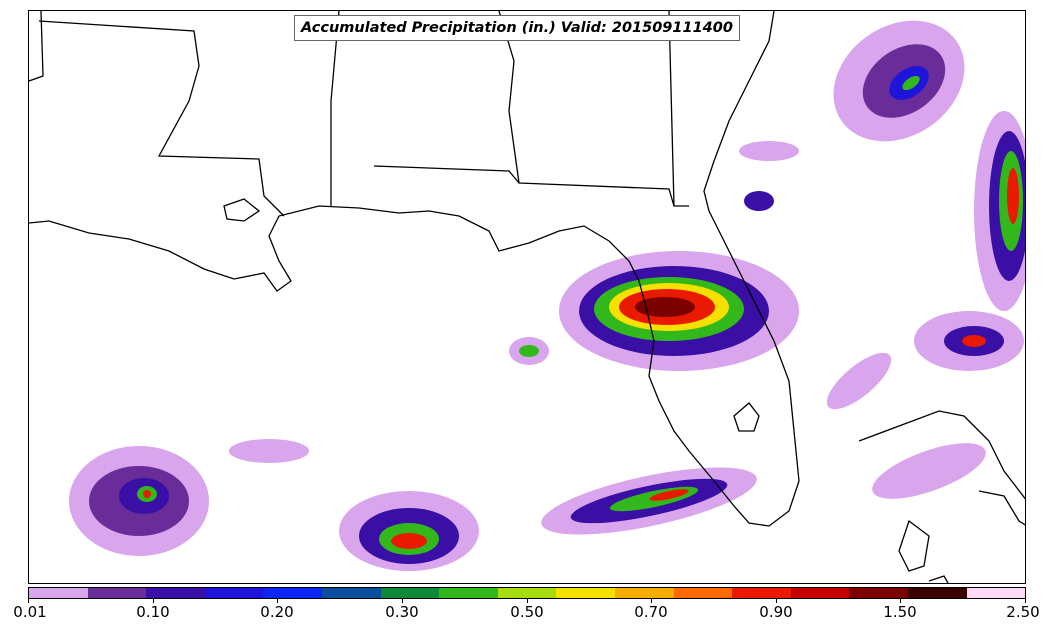 This screenshot has width=1054, height=633. What do you see at coordinates (277, 612) in the screenshot?
I see `colorbar-tick-label: 0.20` at bounding box center [277, 612].